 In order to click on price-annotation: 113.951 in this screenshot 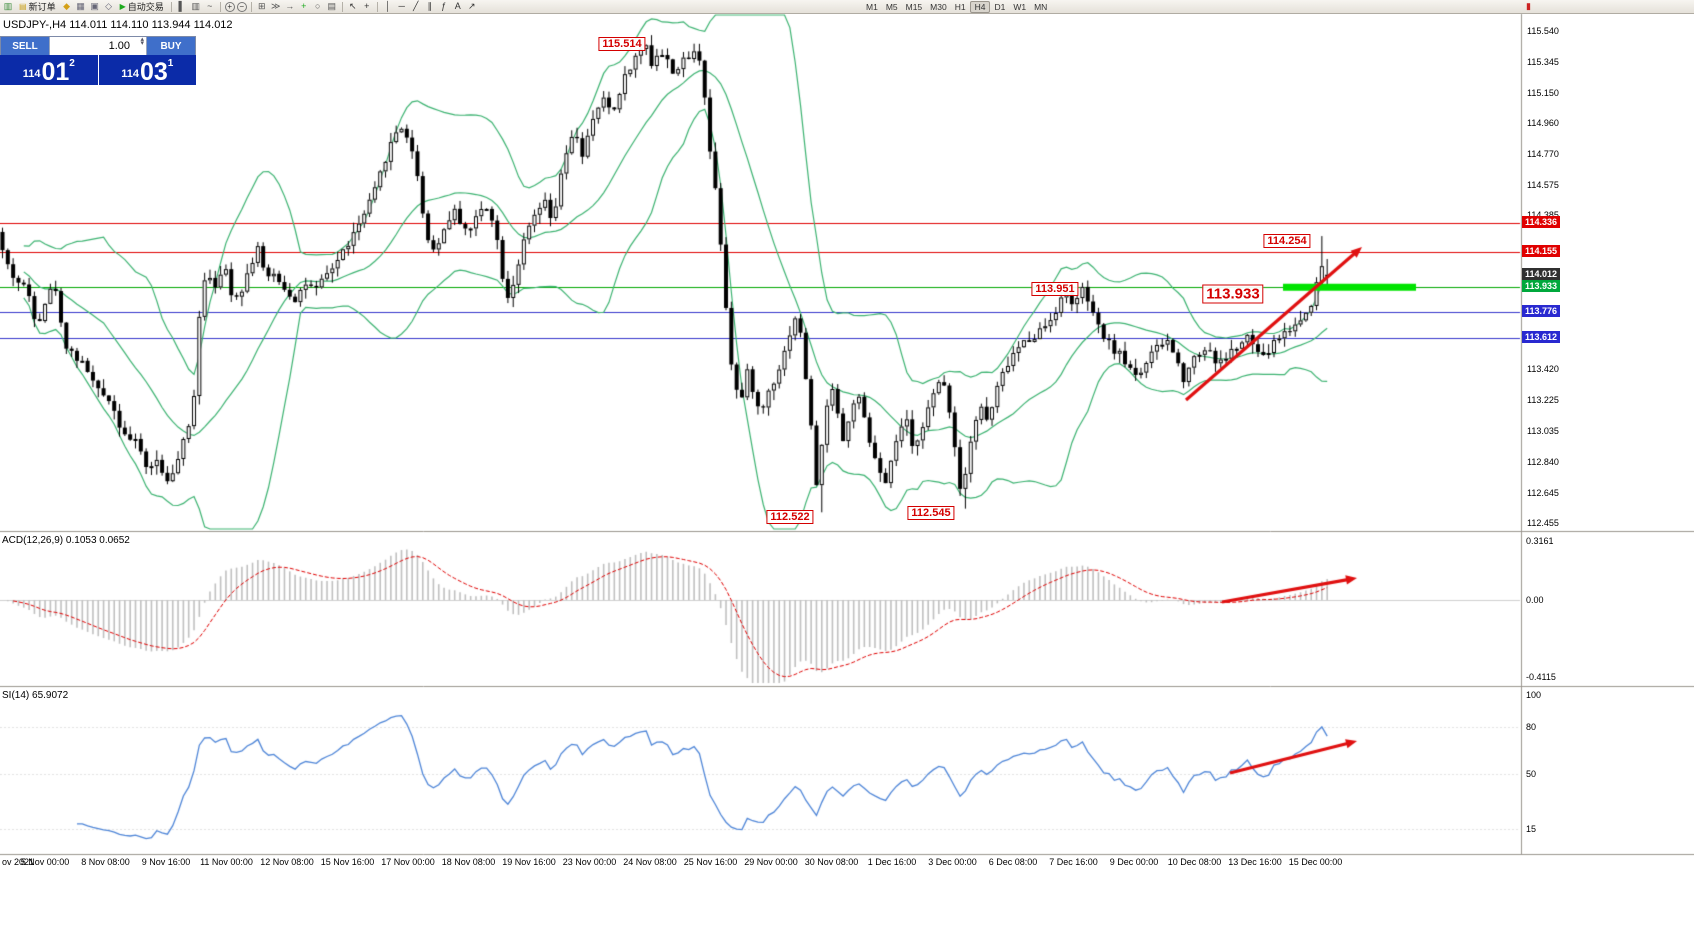, I will do `click(1055, 289)`.